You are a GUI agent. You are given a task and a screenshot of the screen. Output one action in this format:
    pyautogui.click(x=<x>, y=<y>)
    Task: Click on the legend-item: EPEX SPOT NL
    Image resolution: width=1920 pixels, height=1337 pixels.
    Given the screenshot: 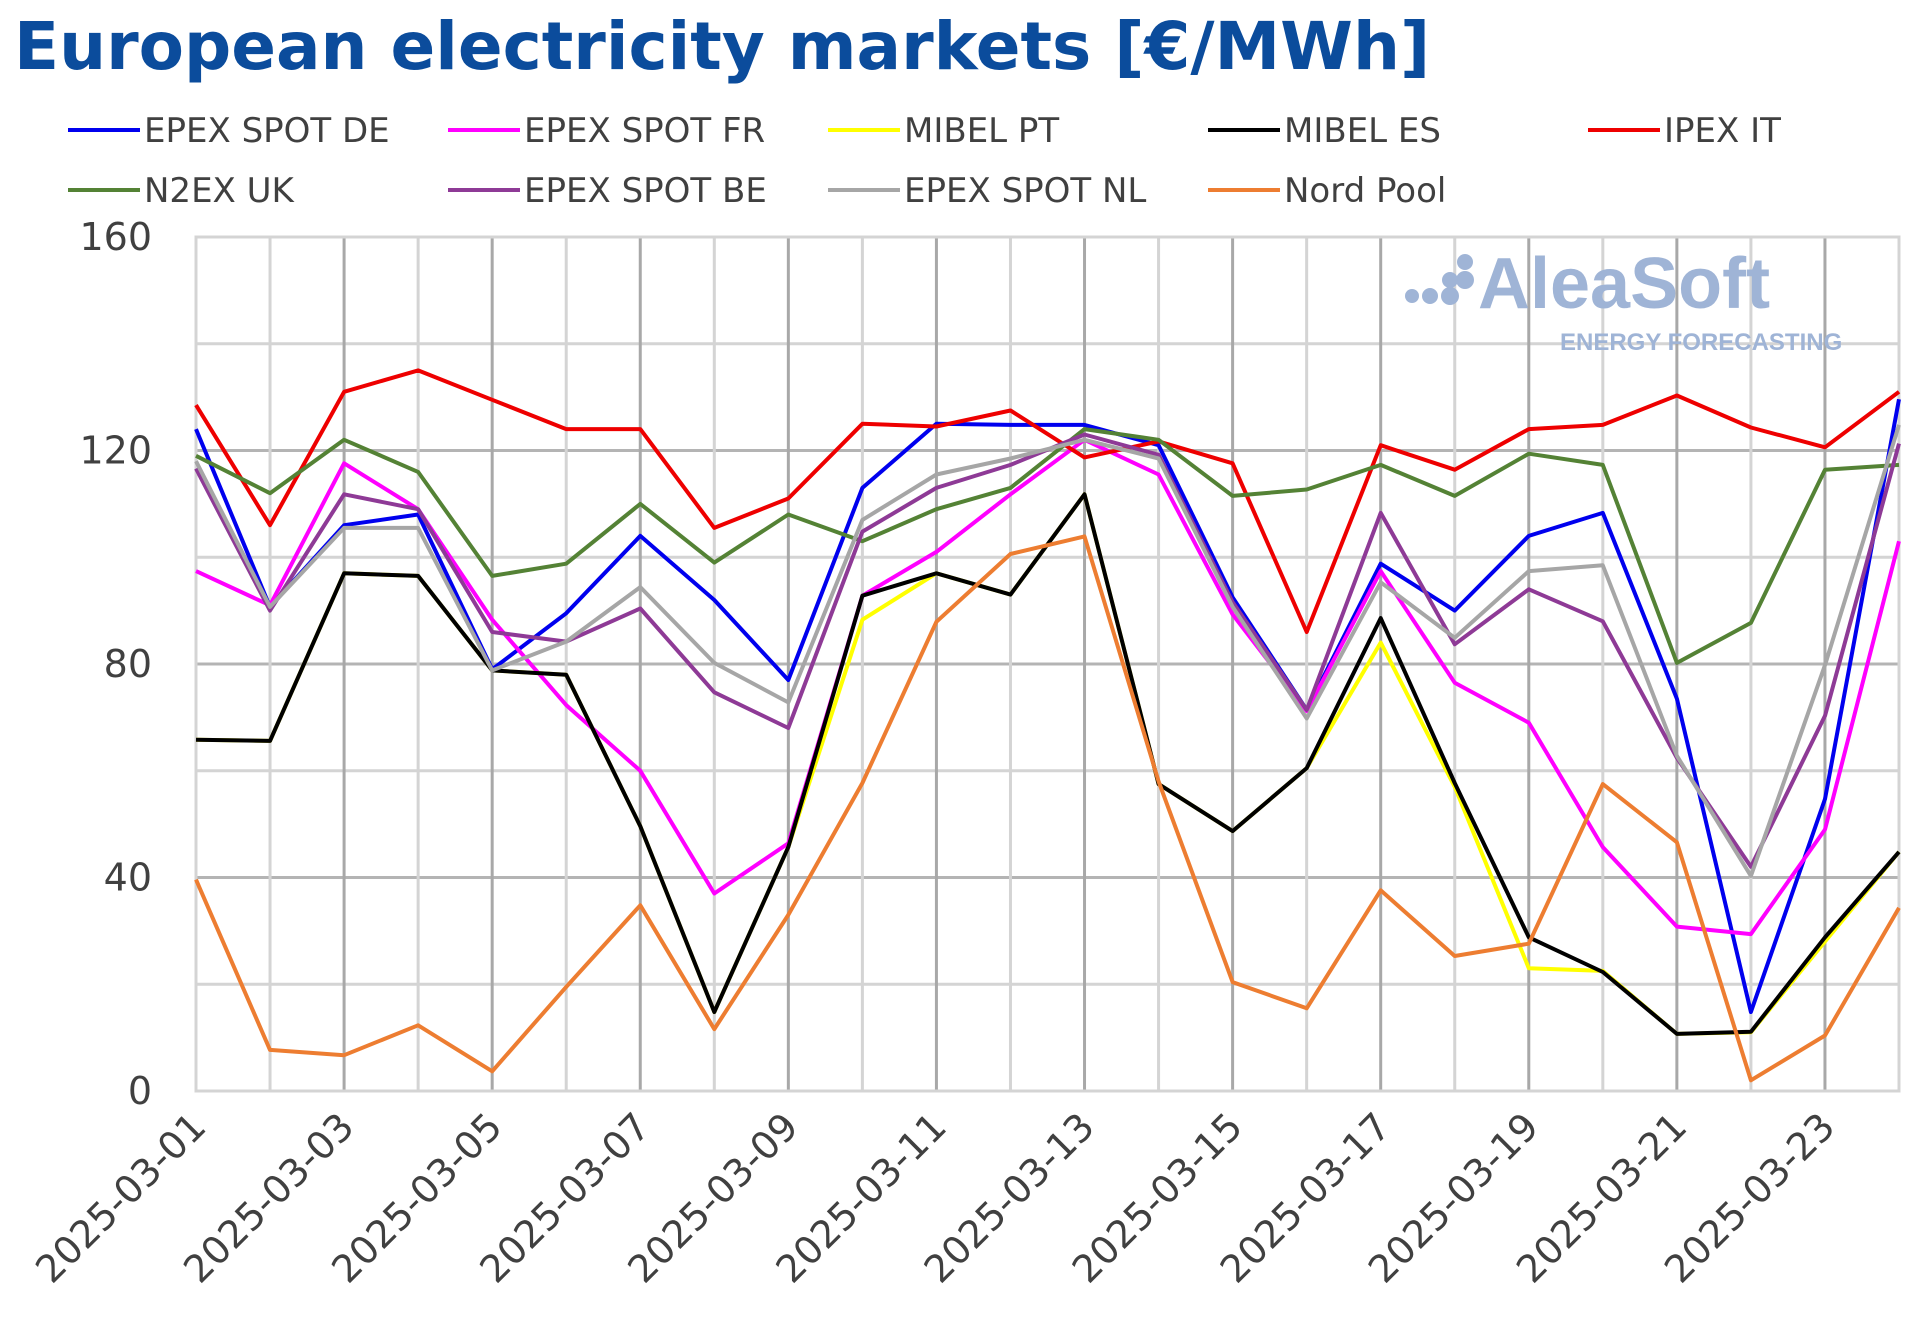 What is the action you would take?
    pyautogui.click(x=987, y=191)
    